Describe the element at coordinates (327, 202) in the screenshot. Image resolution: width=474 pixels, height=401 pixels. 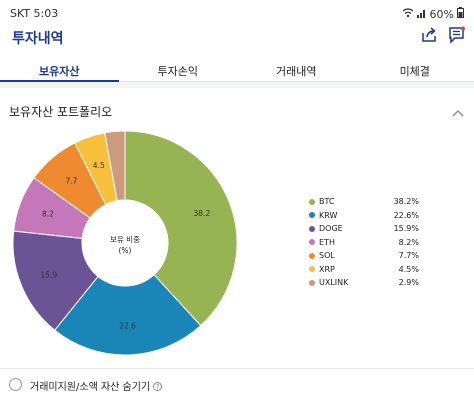
I see `legend-name: BTC` at that location.